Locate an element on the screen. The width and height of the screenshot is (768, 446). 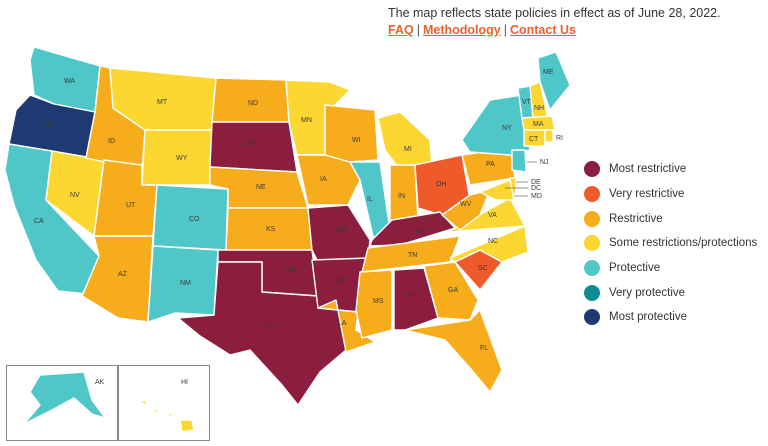
state-al is located at coordinates (416, 299).